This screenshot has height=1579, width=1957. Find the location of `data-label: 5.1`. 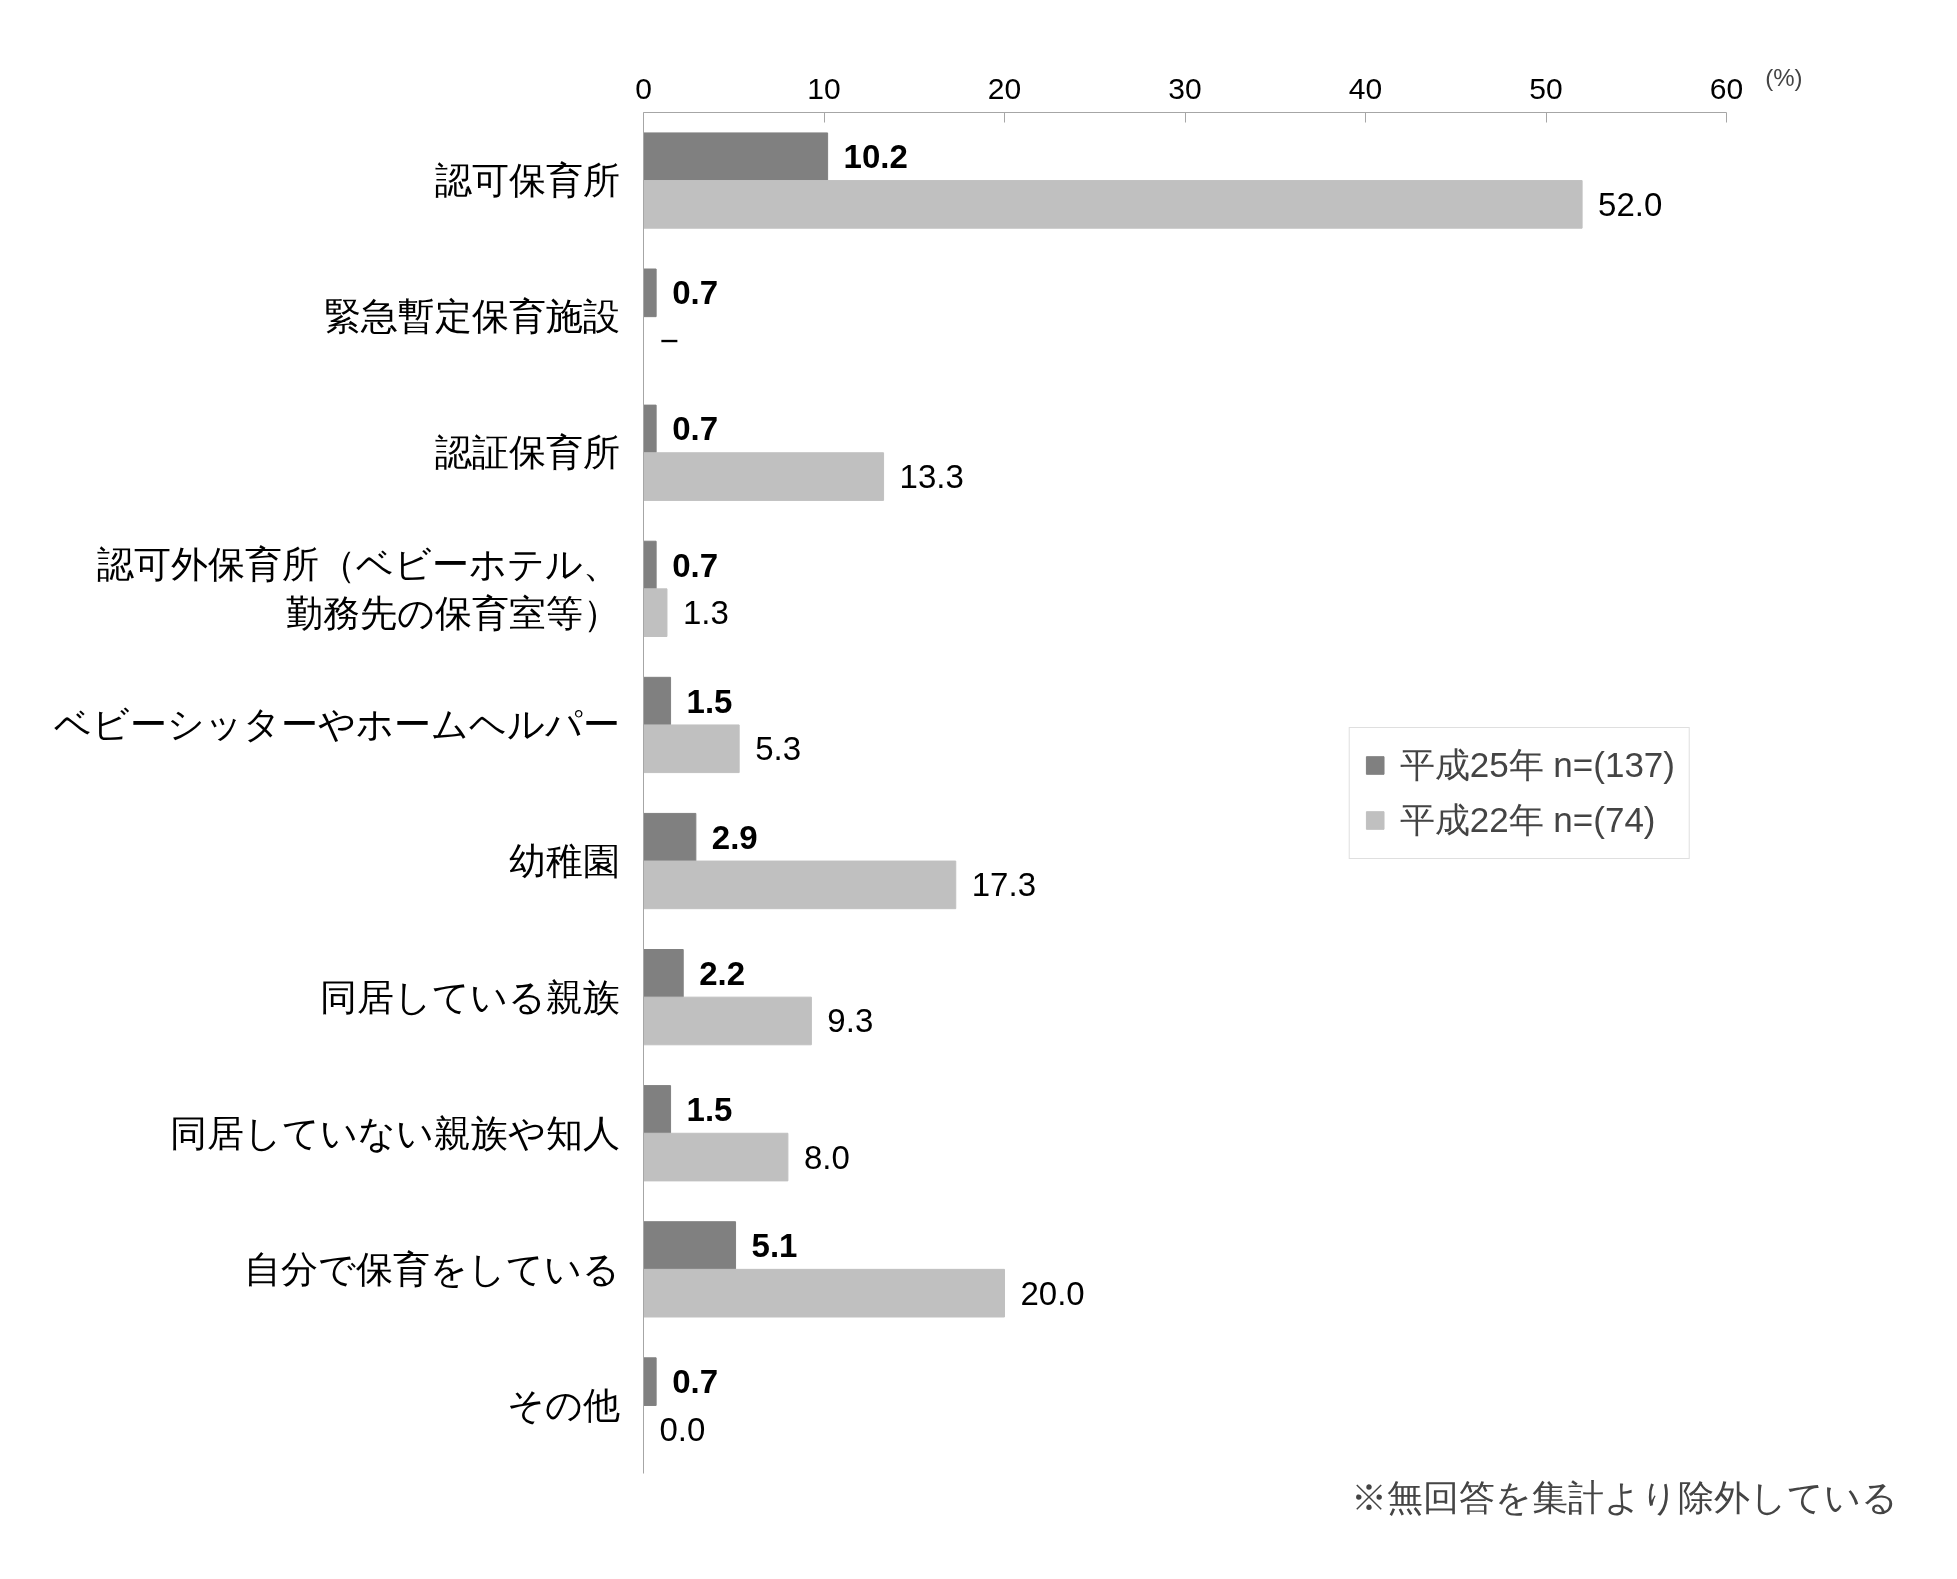

data-label: 5.1 is located at coordinates (774, 1246).